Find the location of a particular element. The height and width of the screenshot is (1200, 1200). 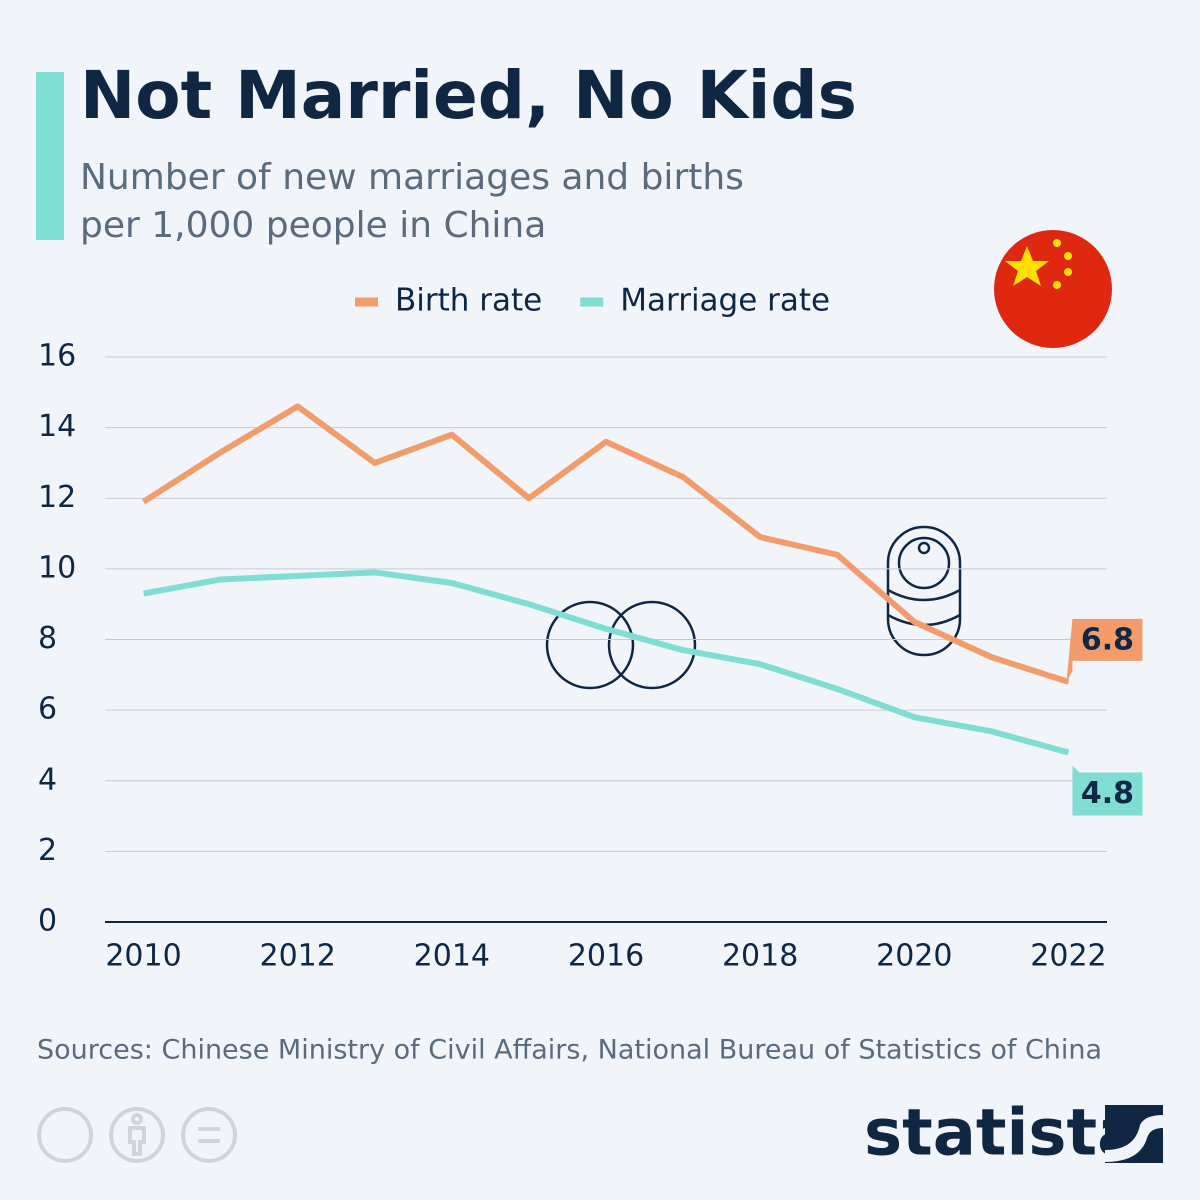

title-accent is located at coordinates (50, 156).